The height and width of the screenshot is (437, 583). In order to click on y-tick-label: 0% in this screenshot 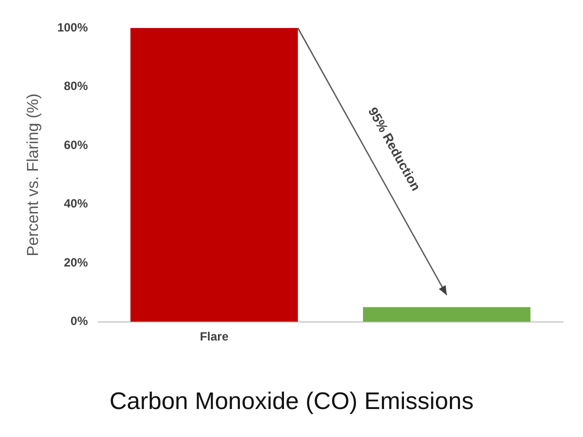, I will do `click(79, 321)`.